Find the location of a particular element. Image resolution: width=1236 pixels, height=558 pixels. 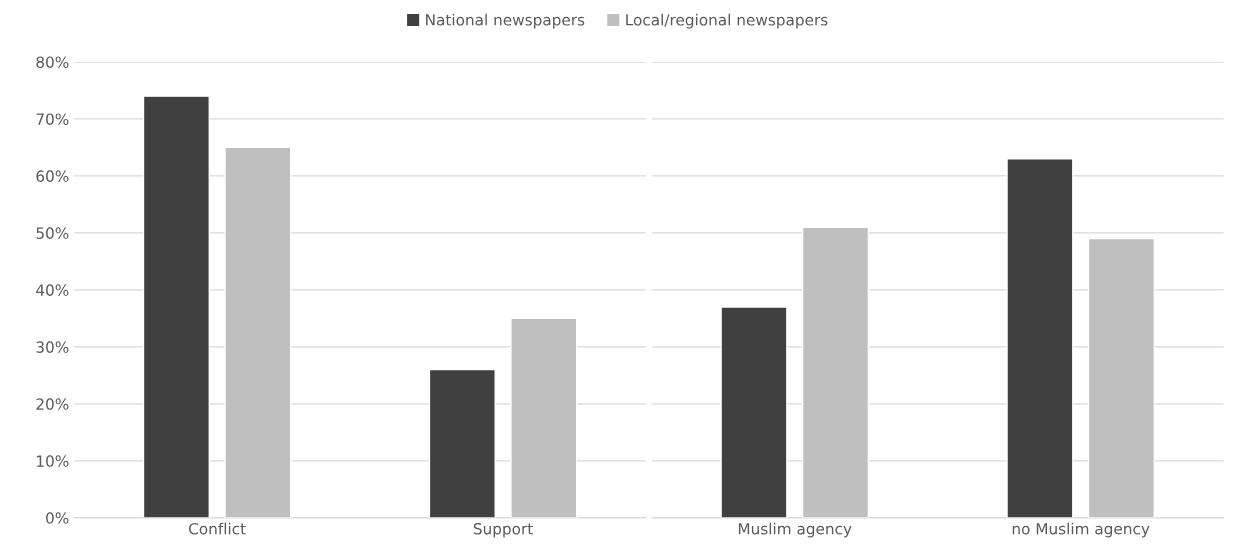

y-tick-label: 70% is located at coordinates (52, 119).